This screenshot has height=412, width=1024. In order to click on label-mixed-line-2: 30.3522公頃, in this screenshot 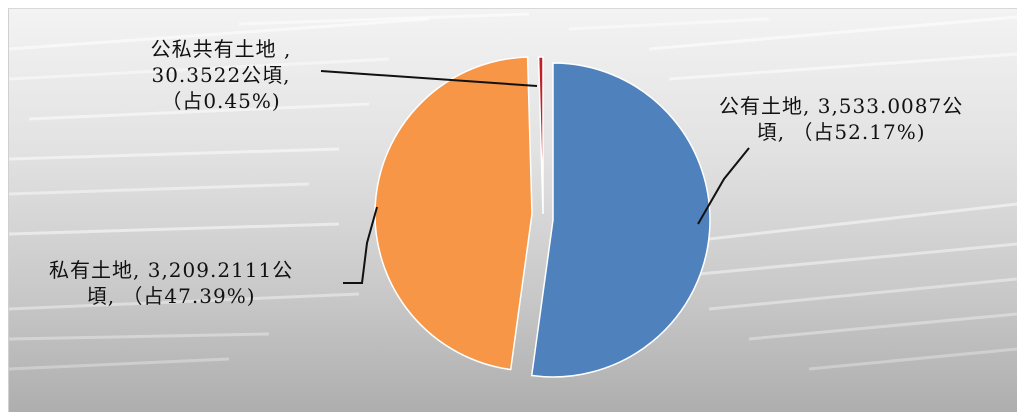, I will do `click(221, 75)`.